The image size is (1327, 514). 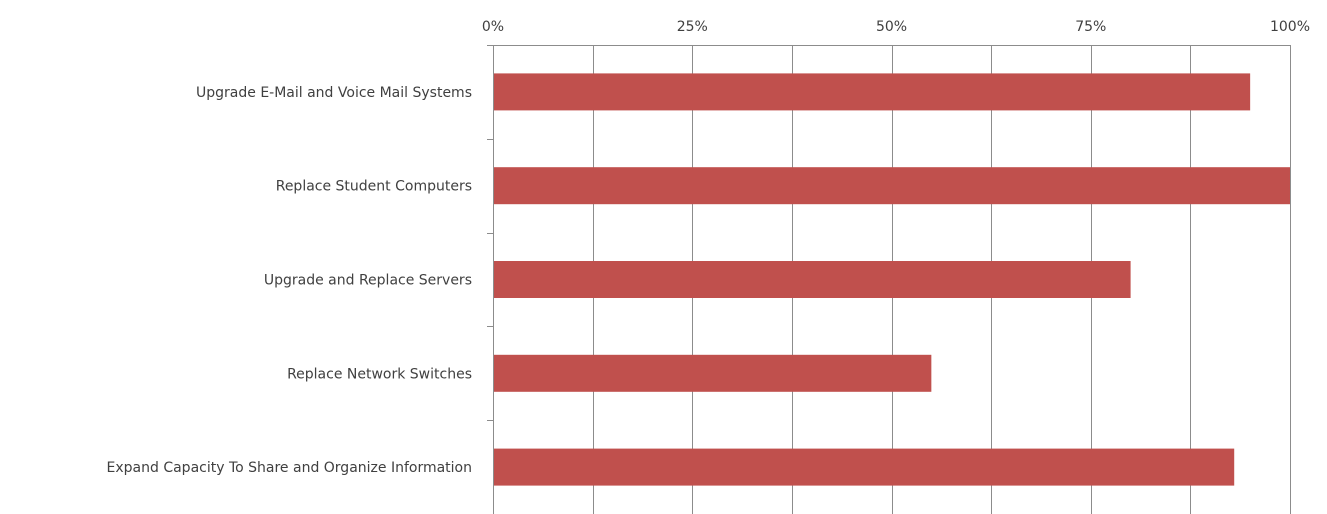 I want to click on x-tick-label: 50%, so click(x=891, y=27).